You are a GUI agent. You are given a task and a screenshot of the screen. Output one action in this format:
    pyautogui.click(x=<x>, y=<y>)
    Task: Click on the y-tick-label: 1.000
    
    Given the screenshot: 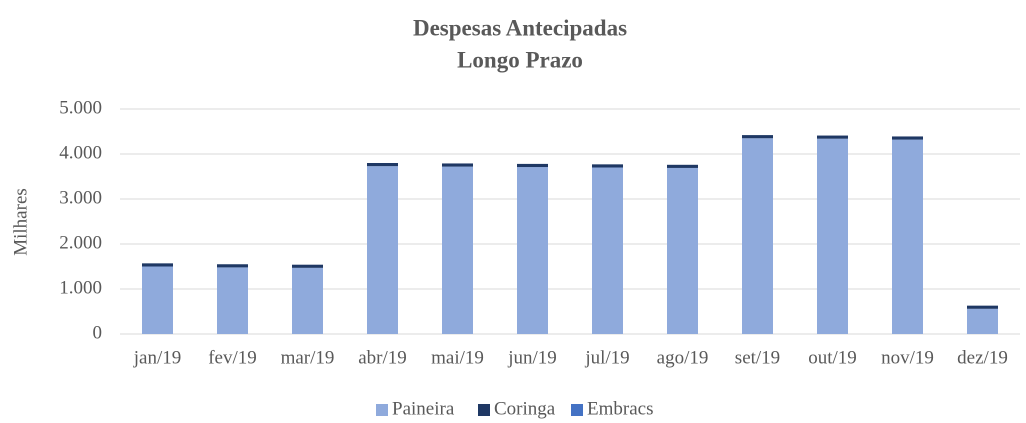 What is the action you would take?
    pyautogui.click(x=80, y=287)
    